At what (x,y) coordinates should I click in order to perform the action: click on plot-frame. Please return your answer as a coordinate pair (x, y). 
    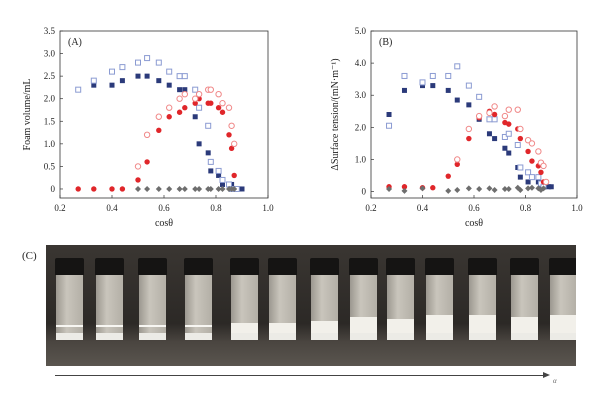
    Looking at the image, I should click on (164, 114).